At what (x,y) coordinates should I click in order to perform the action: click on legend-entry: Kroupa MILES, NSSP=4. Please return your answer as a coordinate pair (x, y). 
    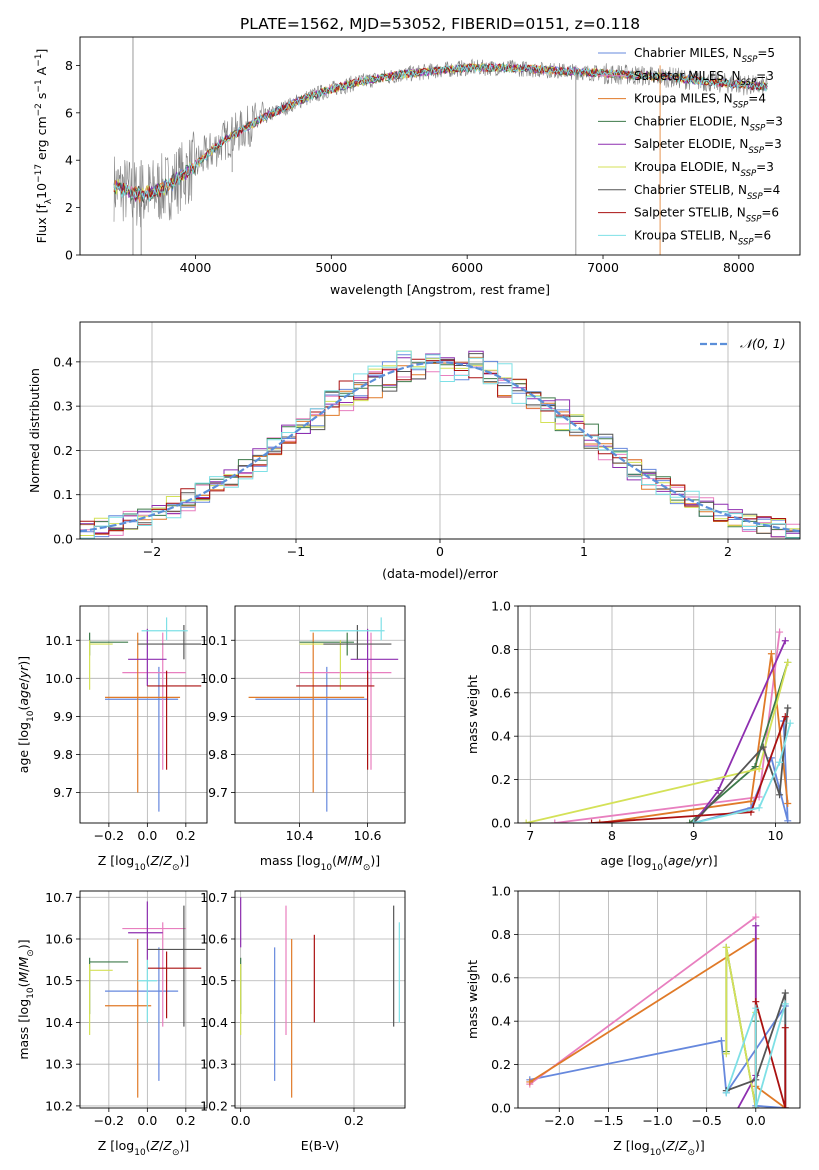
    Looking at the image, I should click on (700, 101).